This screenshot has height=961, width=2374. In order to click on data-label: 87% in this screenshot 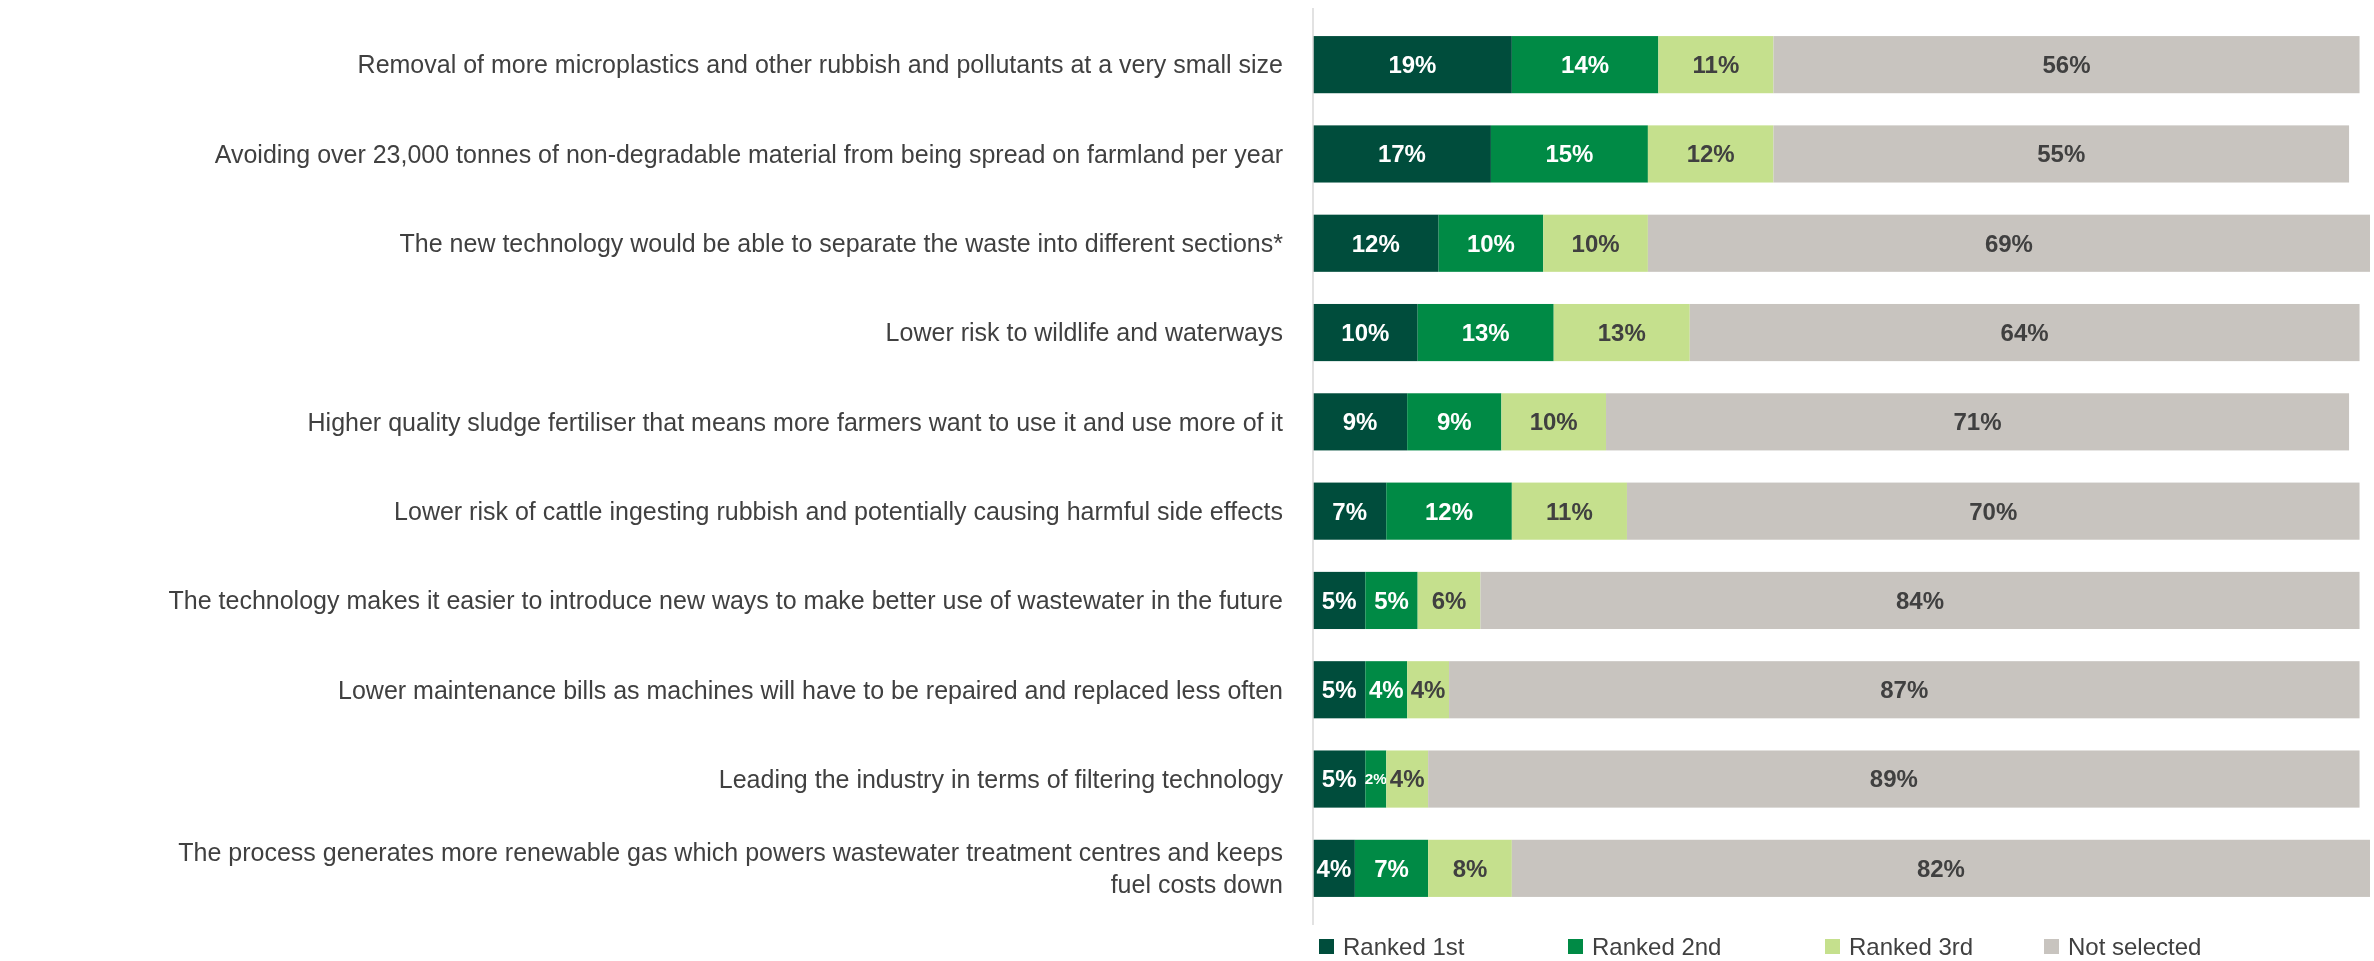, I will do `click(1904, 690)`.